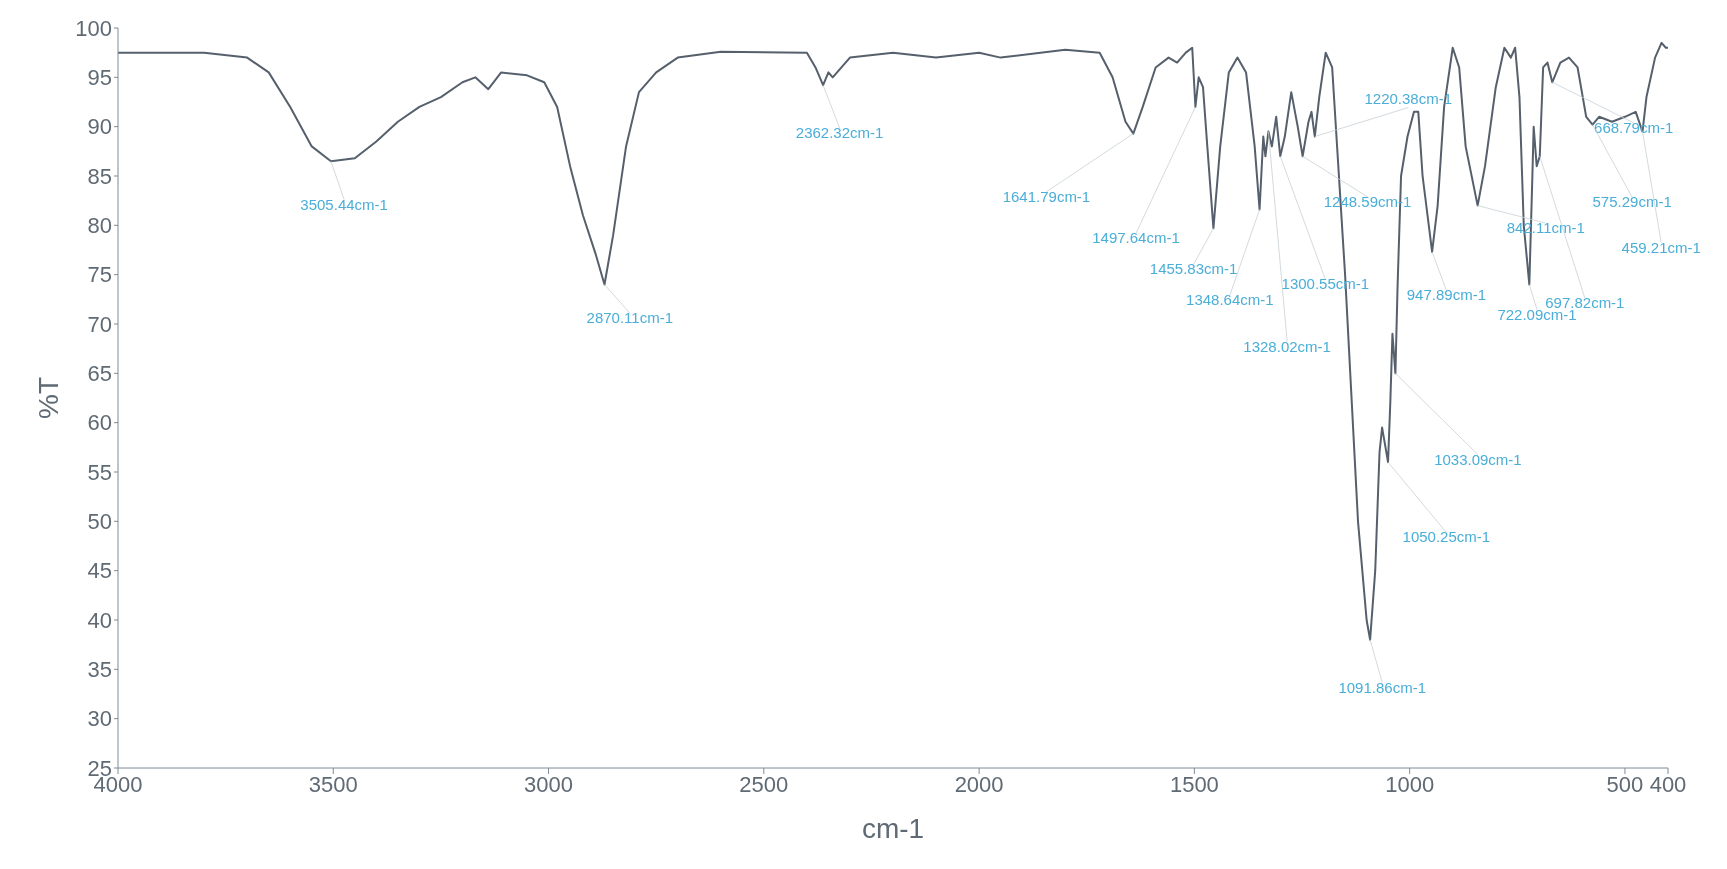  I want to click on annotation: 3505.44cm-1, so click(344, 204).